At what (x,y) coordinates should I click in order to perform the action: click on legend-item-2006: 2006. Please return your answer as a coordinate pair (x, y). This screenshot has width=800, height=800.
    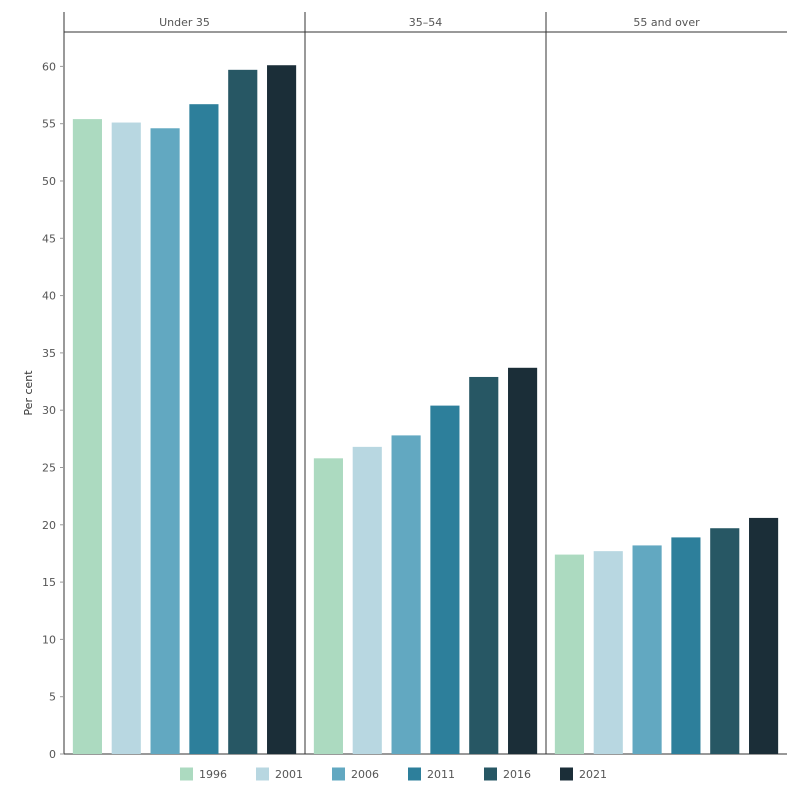
    Looking at the image, I should click on (355, 774).